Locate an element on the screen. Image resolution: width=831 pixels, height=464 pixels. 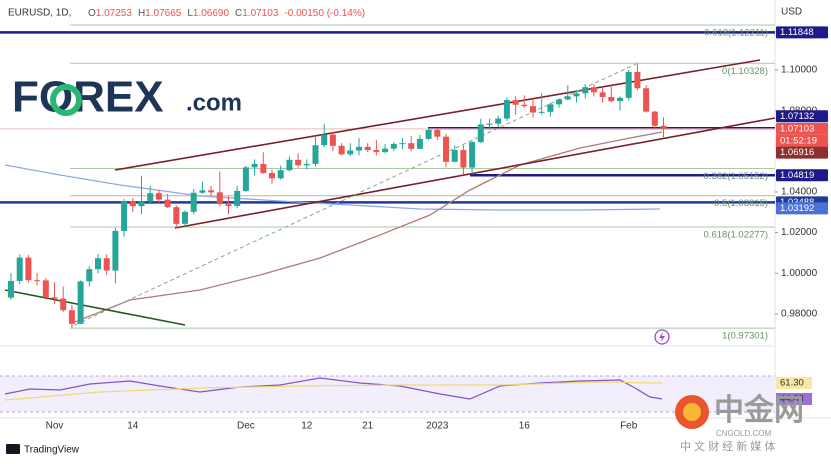
price-box-label: 1.03192 is located at coordinates (797, 208).